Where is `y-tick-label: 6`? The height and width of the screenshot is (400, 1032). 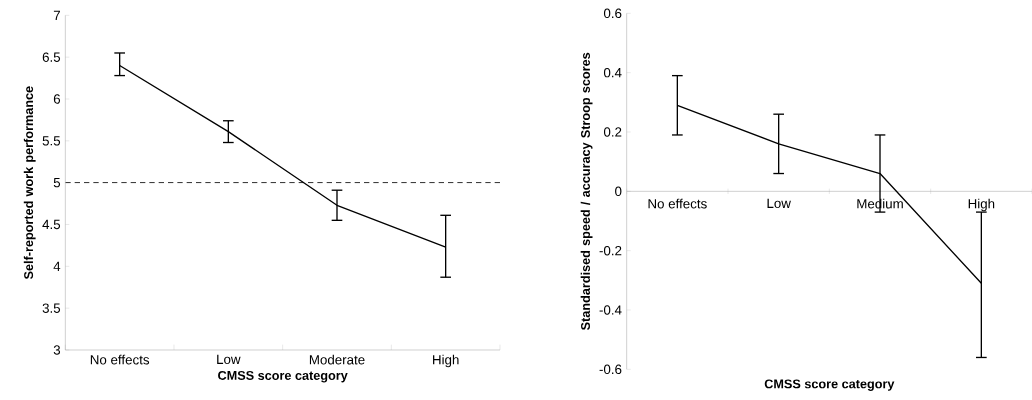 y-tick-label: 6 is located at coordinates (57, 99).